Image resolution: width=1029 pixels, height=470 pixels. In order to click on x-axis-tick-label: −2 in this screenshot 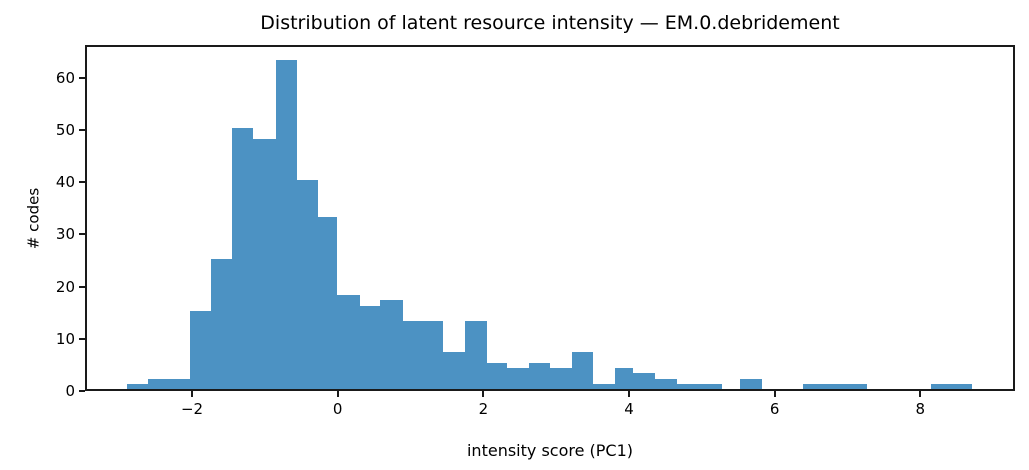, I will do `click(192, 409)`.